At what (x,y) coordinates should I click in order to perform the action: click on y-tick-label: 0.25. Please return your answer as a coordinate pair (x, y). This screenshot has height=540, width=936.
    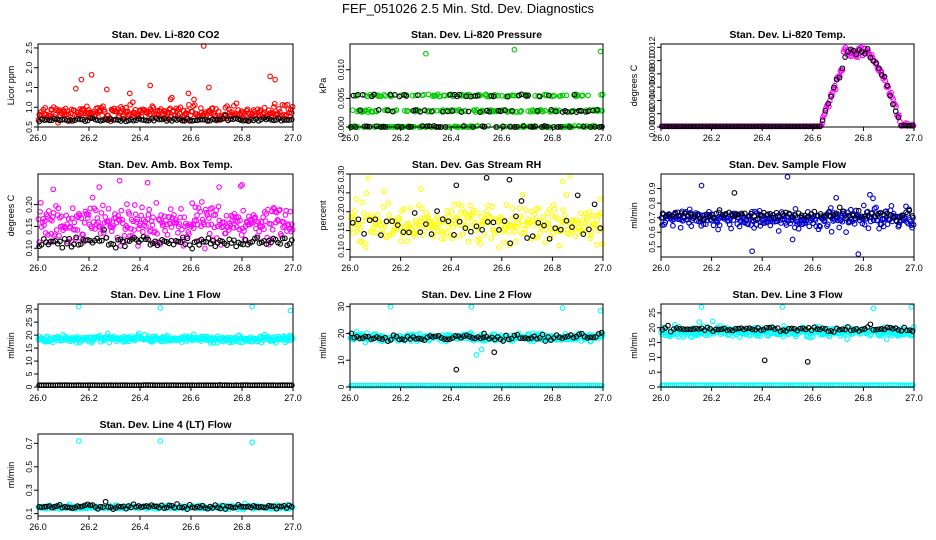
    Looking at the image, I should click on (341, 192).